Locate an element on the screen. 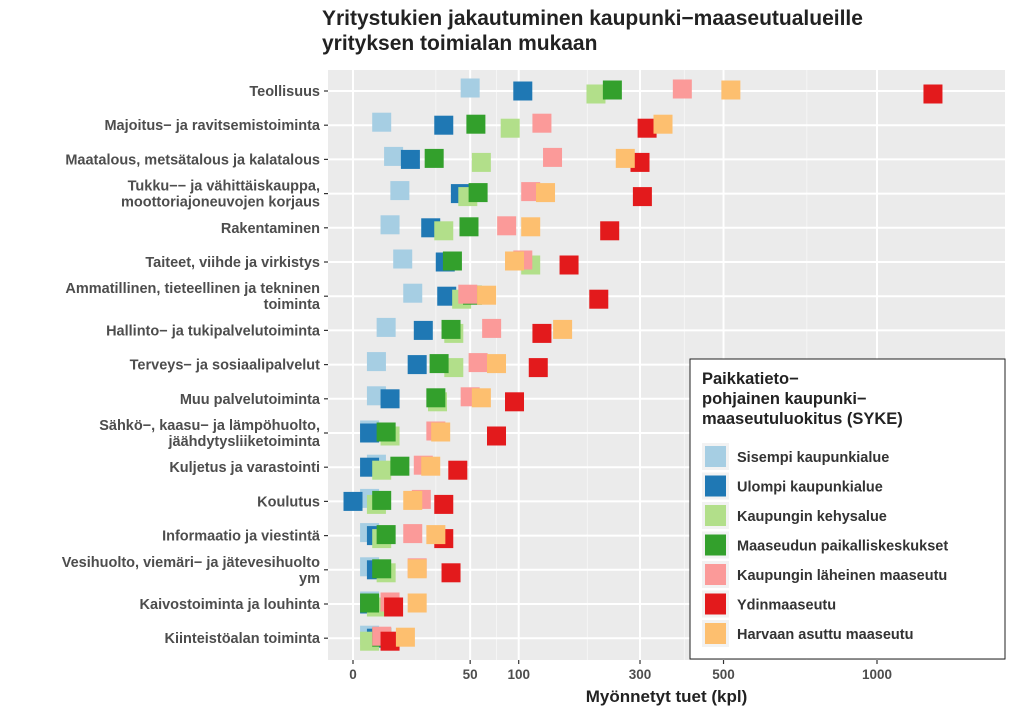  legend-label: Sisempi kaupunkialue is located at coordinates (813, 458).